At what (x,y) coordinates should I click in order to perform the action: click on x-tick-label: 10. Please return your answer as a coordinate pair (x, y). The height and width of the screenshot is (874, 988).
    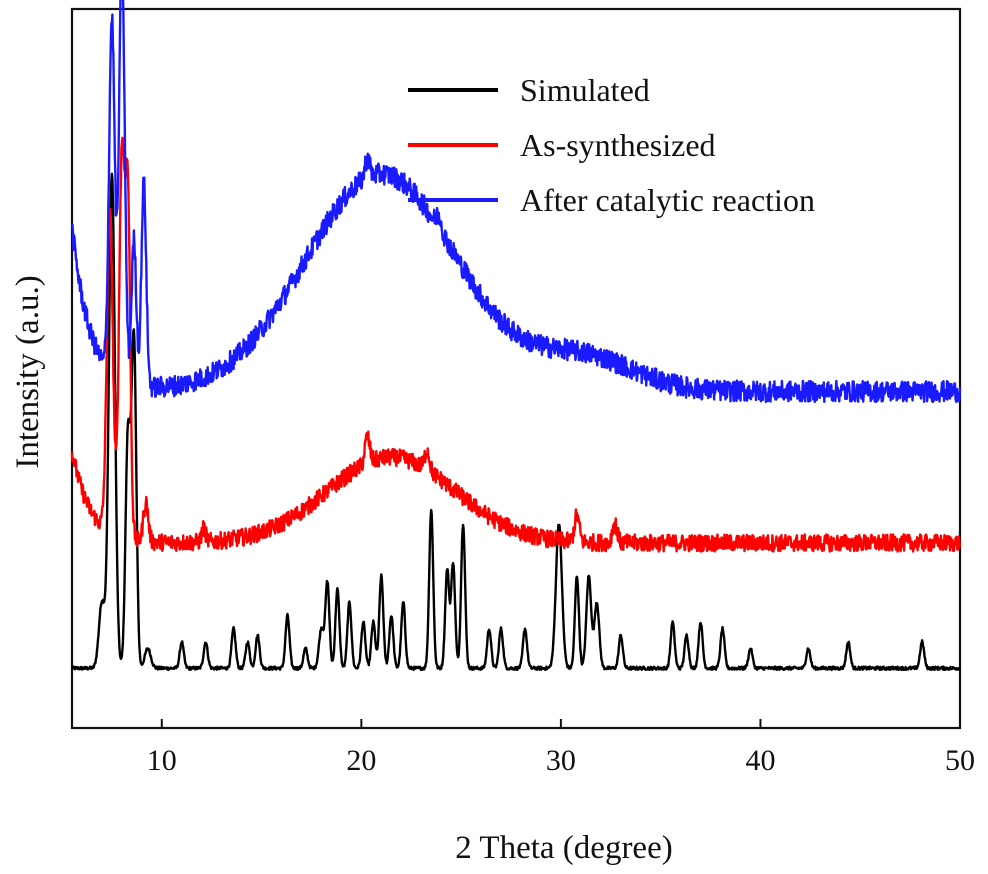
    Looking at the image, I should click on (162, 760).